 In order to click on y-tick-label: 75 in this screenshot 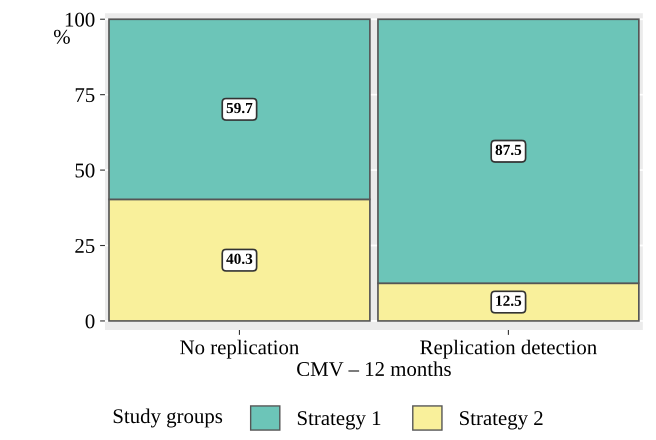, I will do `click(85, 95)`.